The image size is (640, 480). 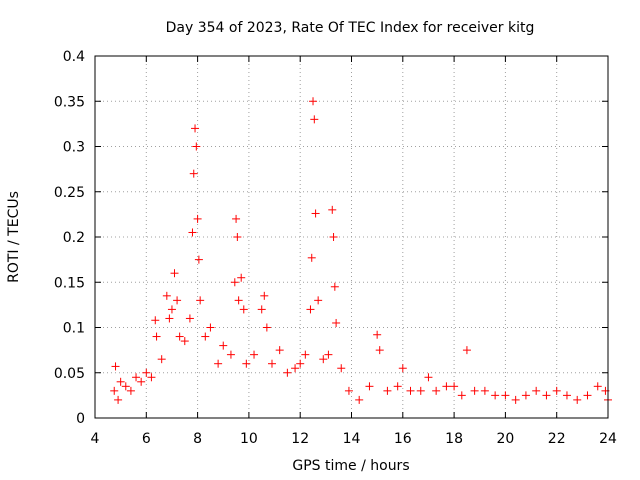 I want to click on y-tick-label: 0.4, so click(x=74, y=57).